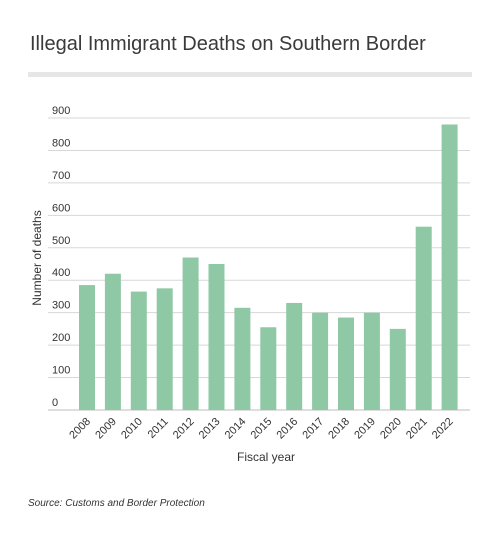  I want to click on bar-2017, so click(320, 361).